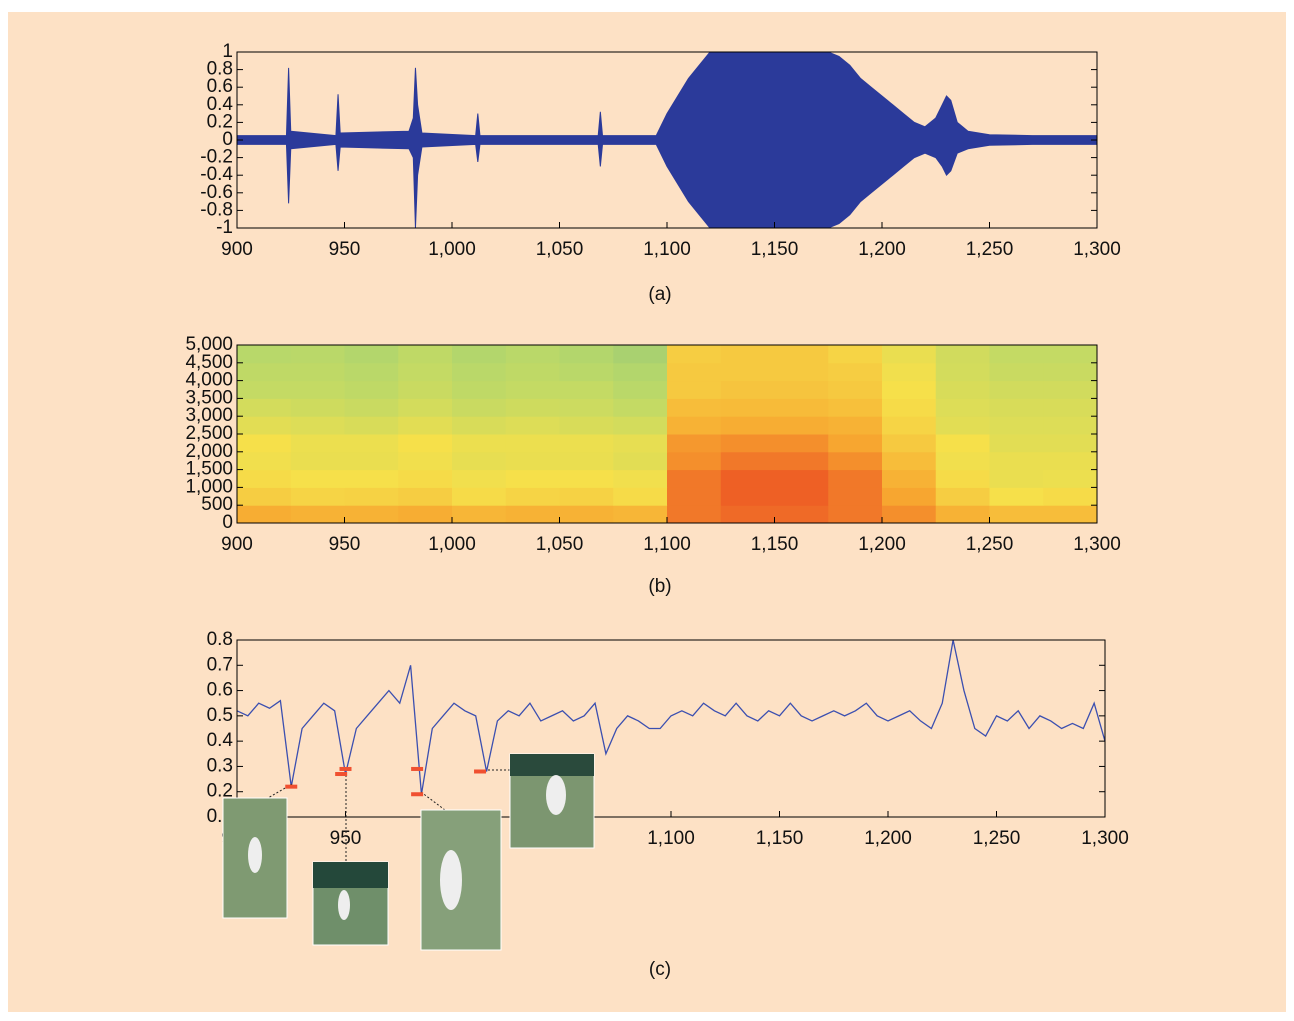 Image resolution: width=1294 pixels, height=1021 pixels. Describe the element at coordinates (480, 771) in the screenshot. I see `marker` at that location.